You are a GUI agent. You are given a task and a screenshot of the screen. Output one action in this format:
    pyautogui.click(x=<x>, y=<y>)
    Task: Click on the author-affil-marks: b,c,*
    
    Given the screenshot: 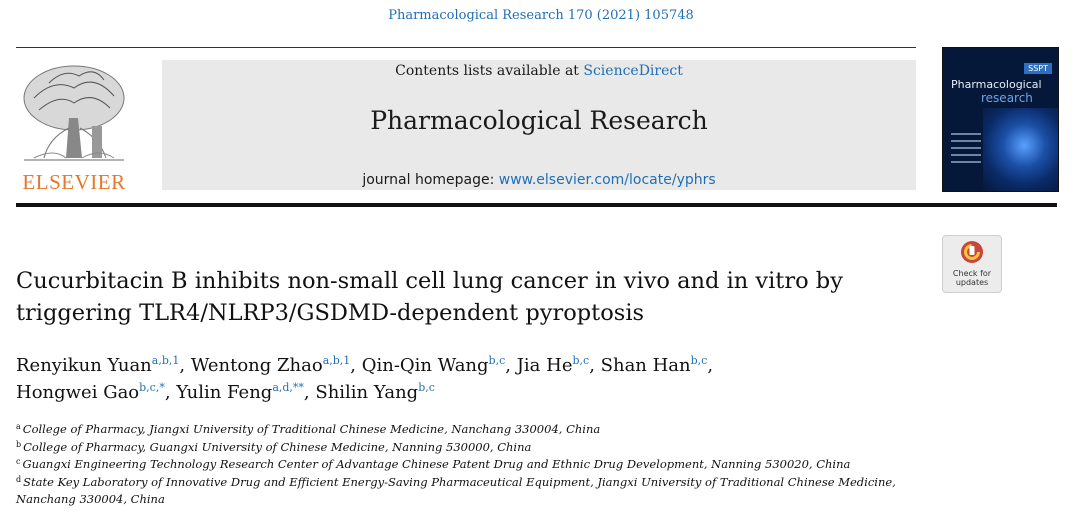 What is the action you would take?
    pyautogui.click(x=152, y=387)
    